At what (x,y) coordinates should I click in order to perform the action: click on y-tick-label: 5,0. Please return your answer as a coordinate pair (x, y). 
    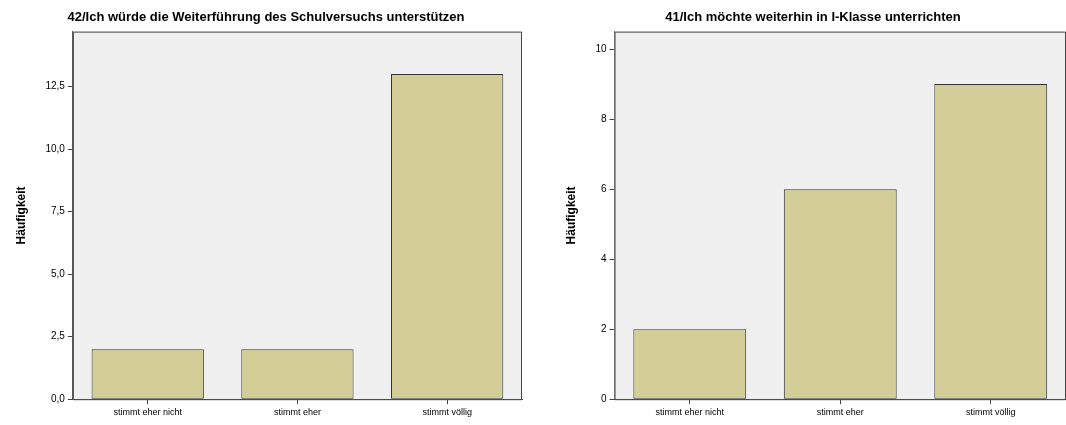
    Looking at the image, I should click on (58, 273).